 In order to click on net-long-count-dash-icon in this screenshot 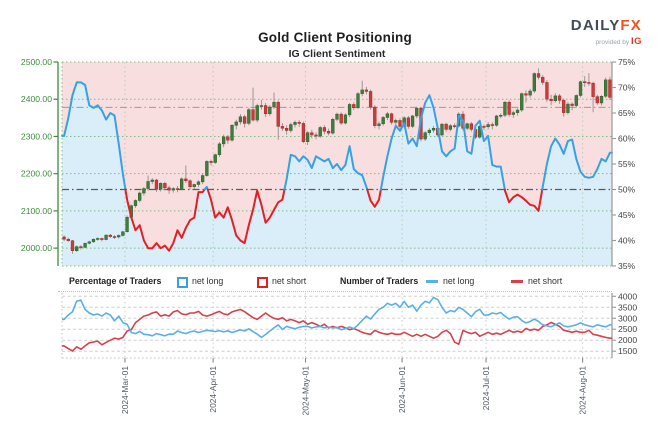, I will do `click(432, 281)`.